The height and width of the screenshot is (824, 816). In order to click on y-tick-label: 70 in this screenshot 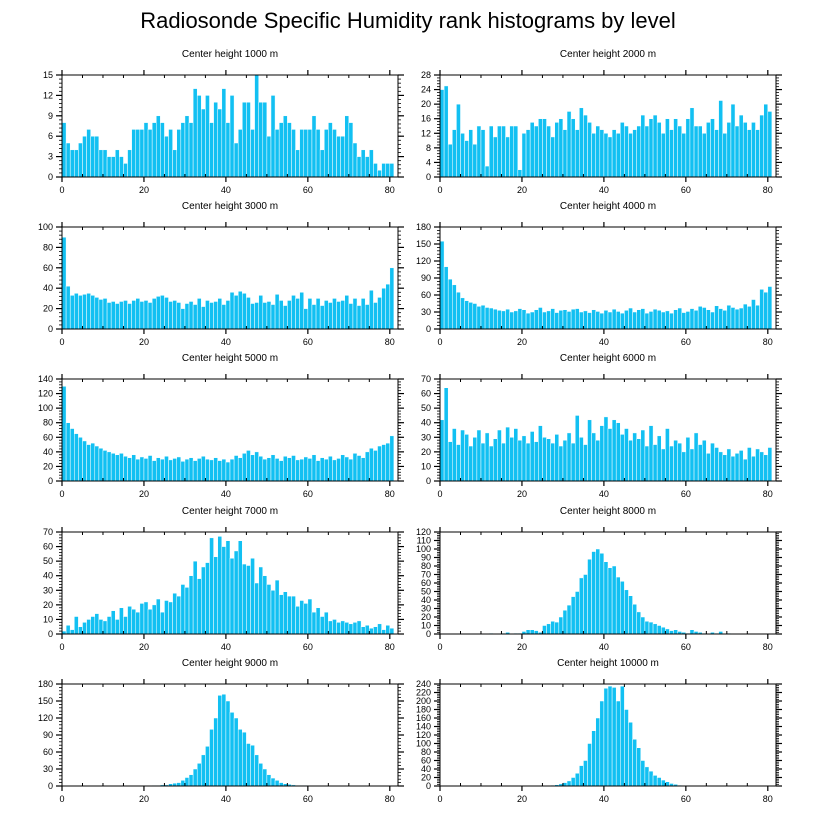, I will do `click(426, 575)`.